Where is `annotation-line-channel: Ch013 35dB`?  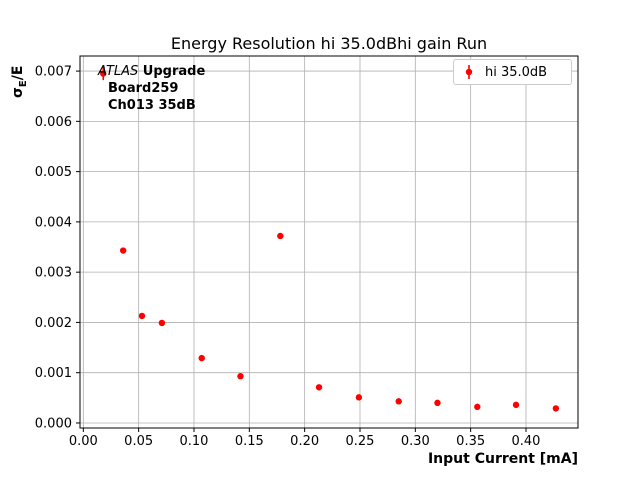 annotation-line-channel: Ch013 35dB is located at coordinates (152, 105).